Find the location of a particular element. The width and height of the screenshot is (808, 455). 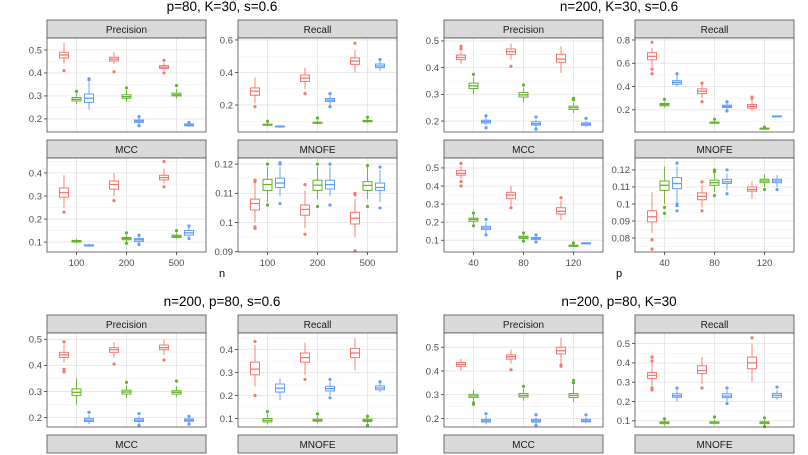

strip-label: Precision is located at coordinates (126, 30).